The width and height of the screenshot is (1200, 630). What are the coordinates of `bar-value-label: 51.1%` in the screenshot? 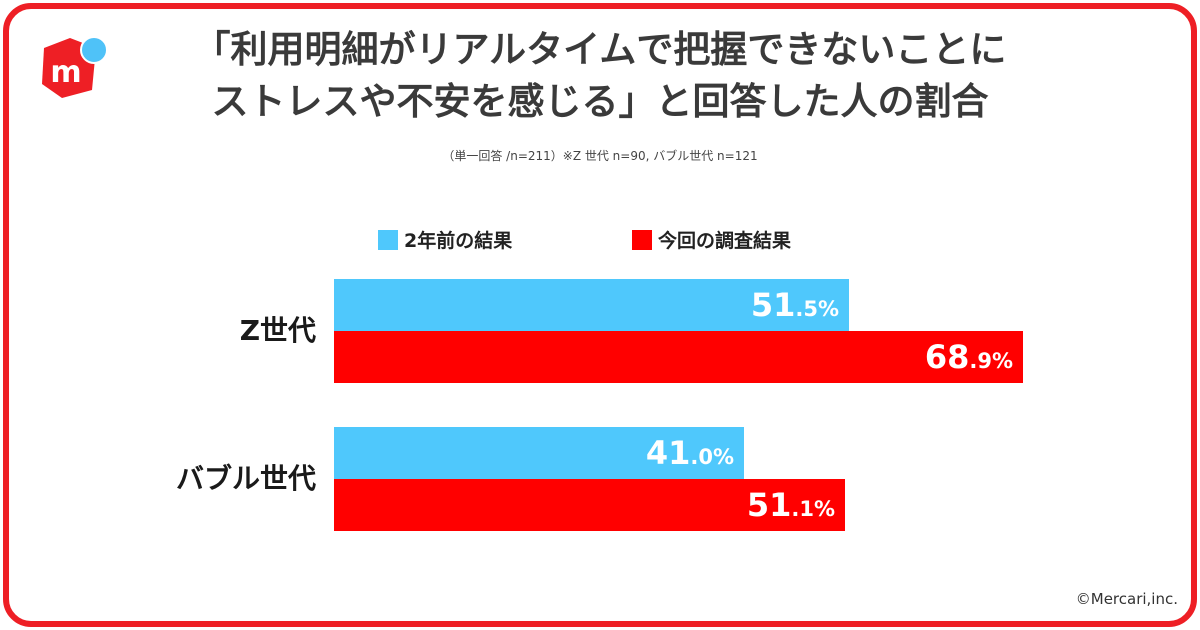 It's located at (790, 505).